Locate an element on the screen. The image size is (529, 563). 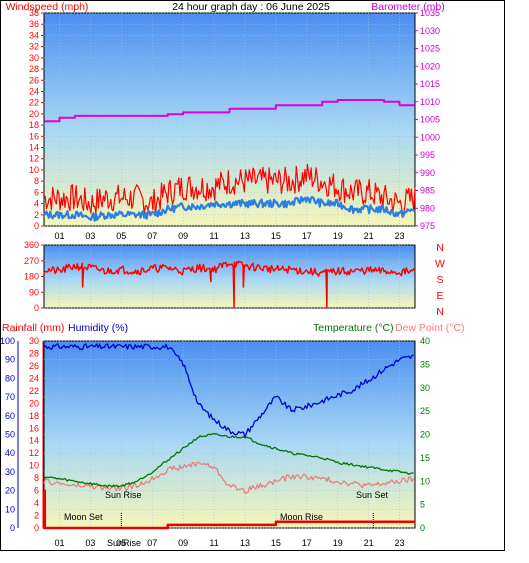
rainfall-axis-tick: 16 is located at coordinates (34, 428).